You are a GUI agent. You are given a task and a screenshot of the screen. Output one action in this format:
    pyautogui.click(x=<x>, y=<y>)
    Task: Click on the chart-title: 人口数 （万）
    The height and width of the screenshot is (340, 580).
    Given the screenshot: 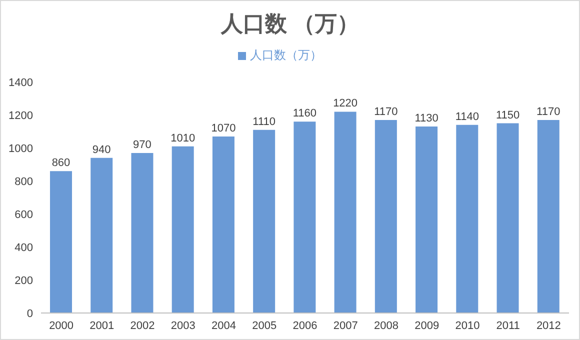 What is the action you would take?
    pyautogui.click(x=290, y=24)
    